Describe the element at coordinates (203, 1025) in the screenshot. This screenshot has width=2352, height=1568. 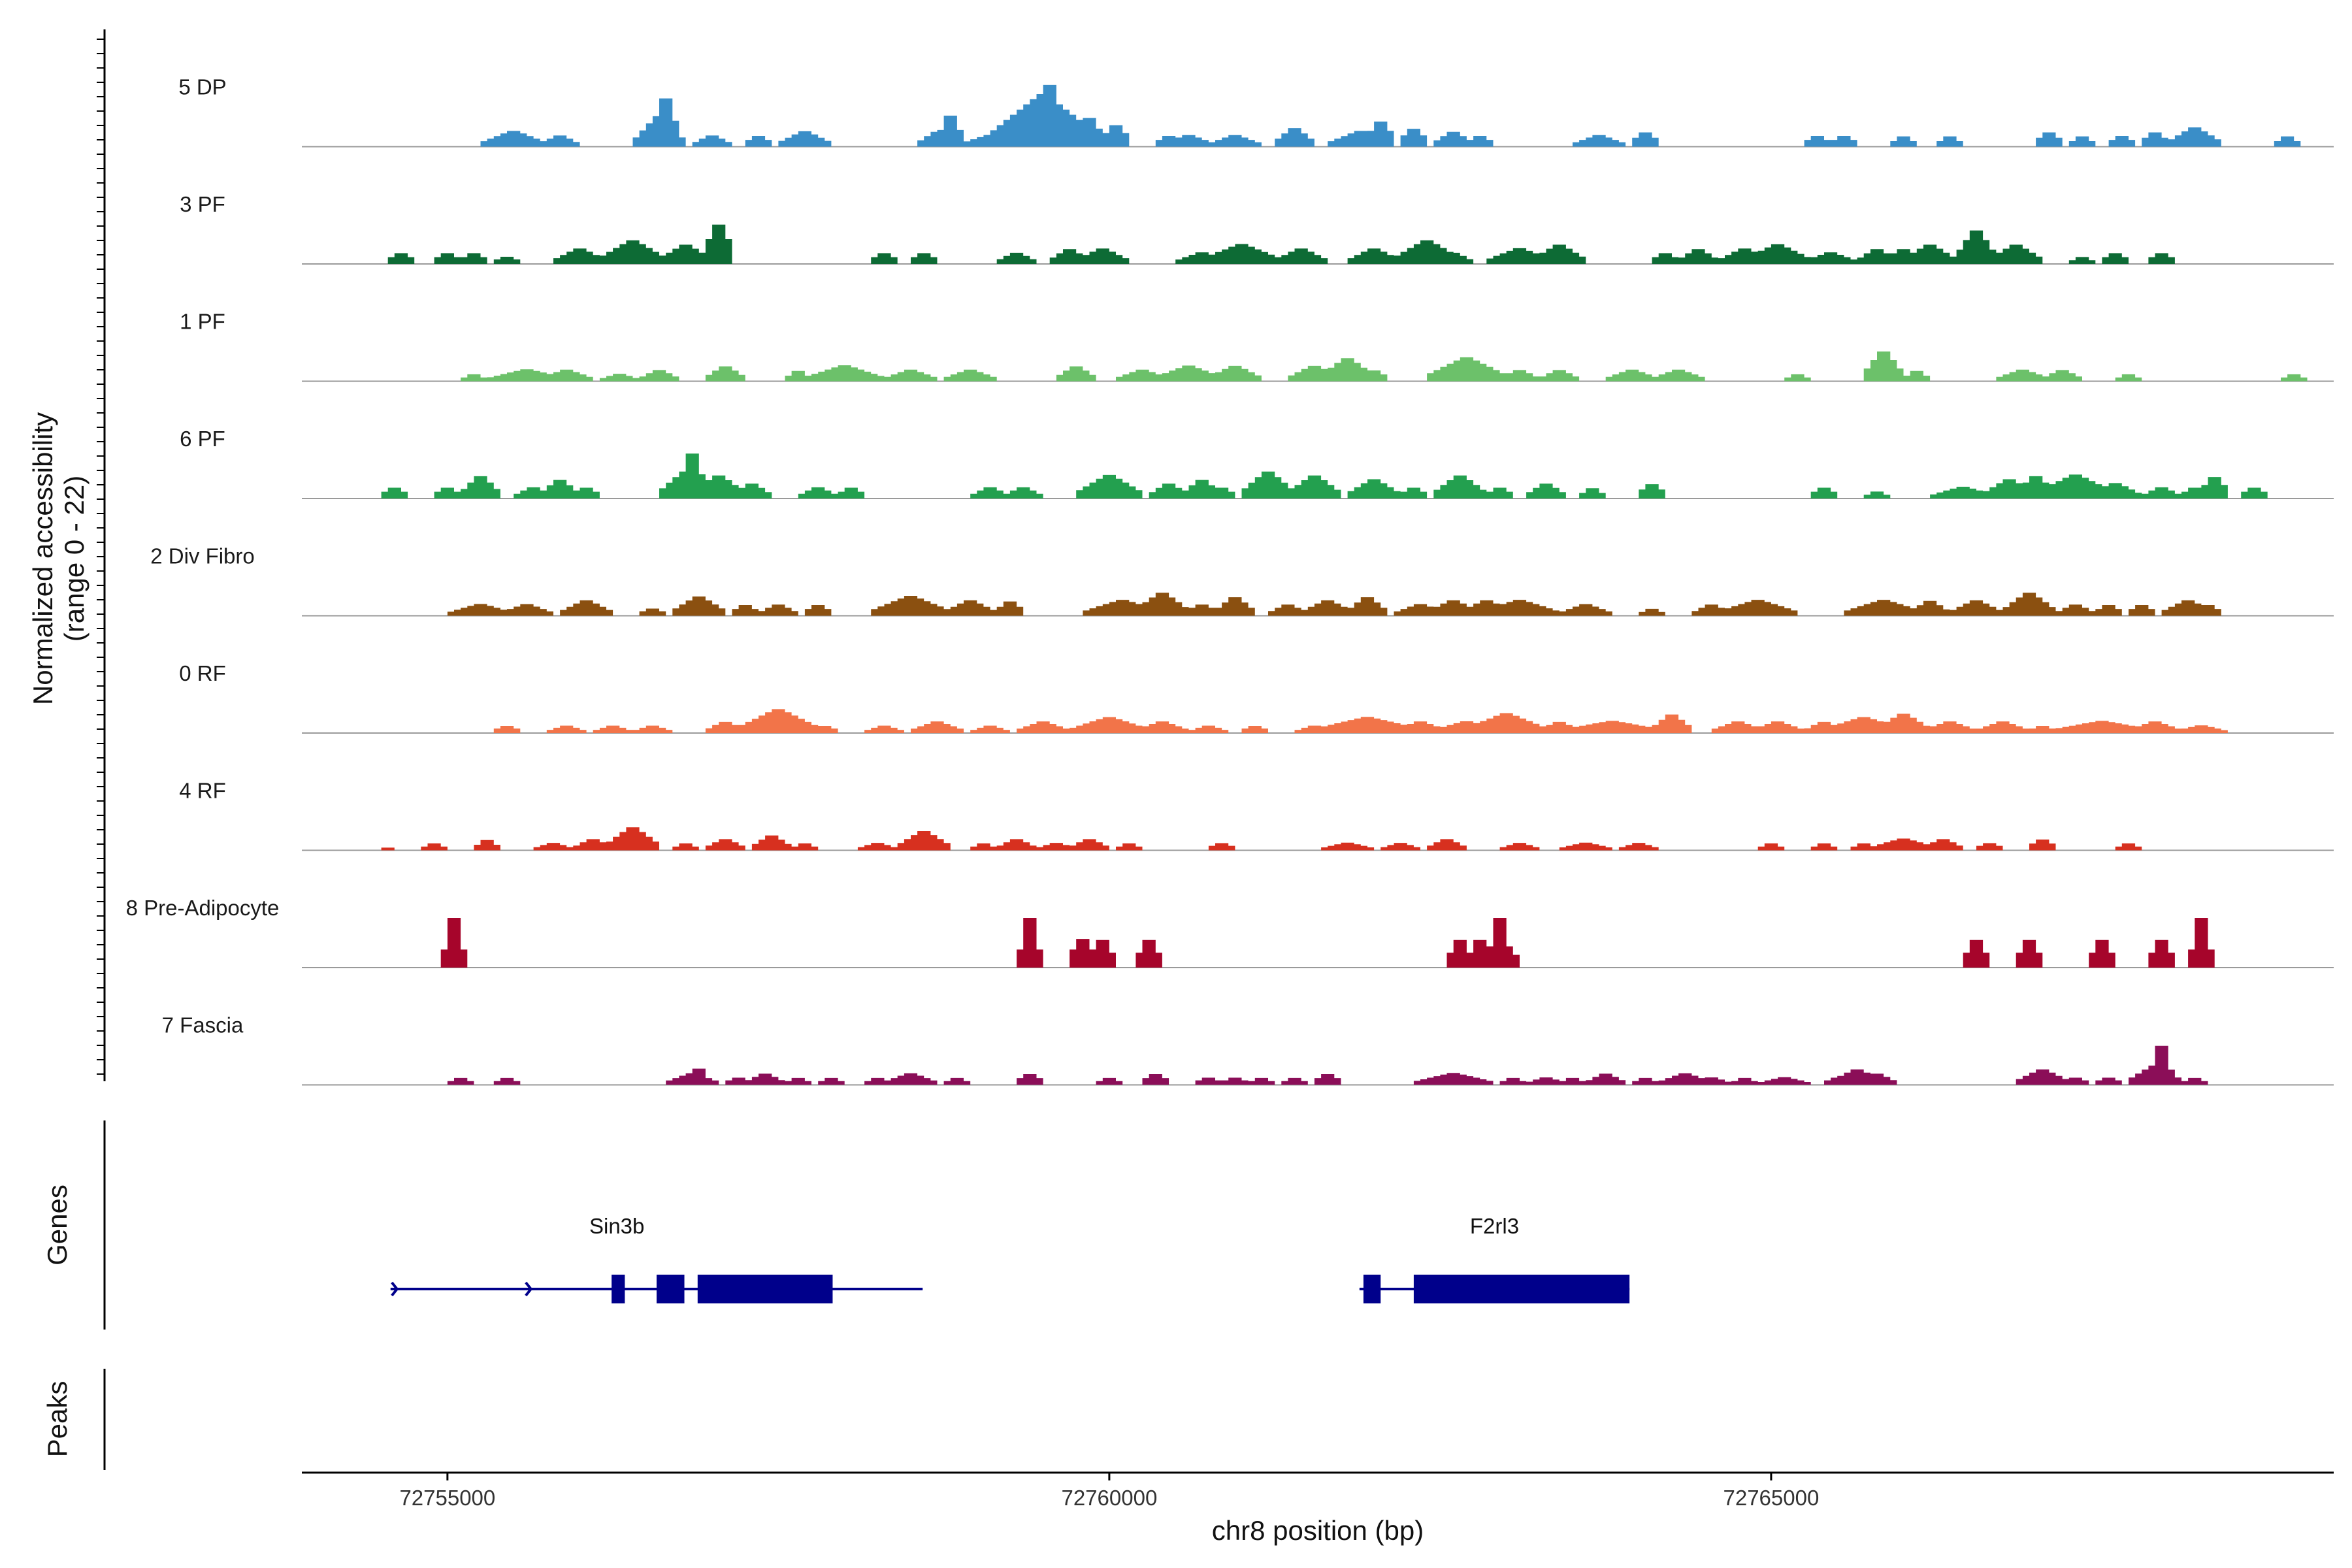
I see `track-label: 7 Fascia` at that location.